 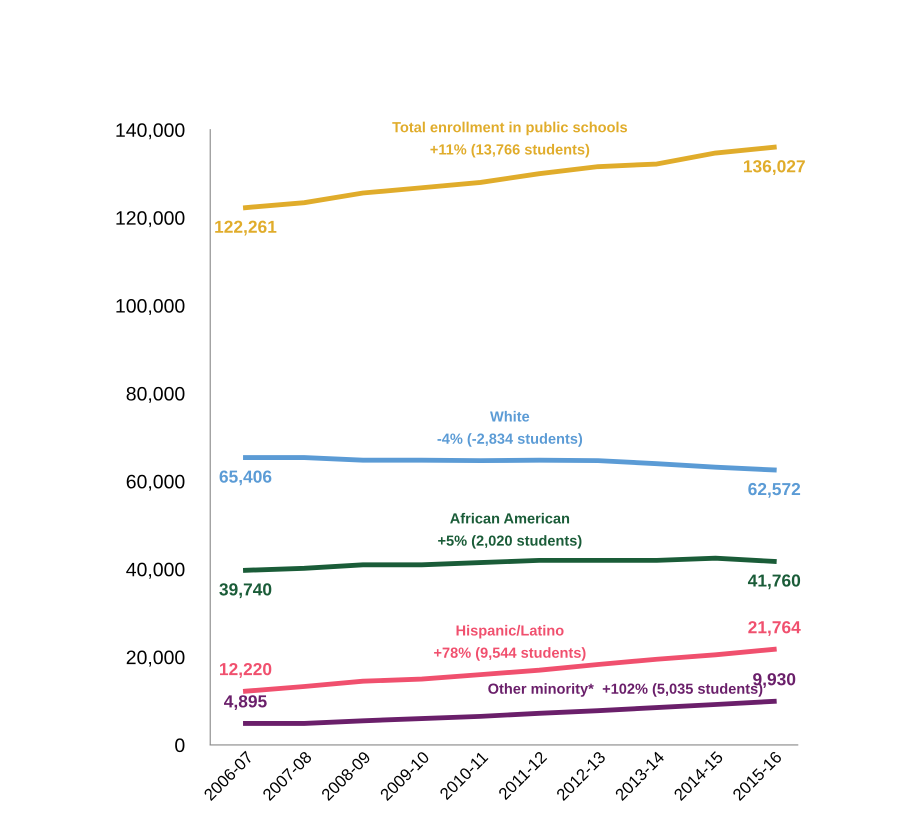 What do you see at coordinates (246, 670) in the screenshot?
I see `data-label: 12,220` at bounding box center [246, 670].